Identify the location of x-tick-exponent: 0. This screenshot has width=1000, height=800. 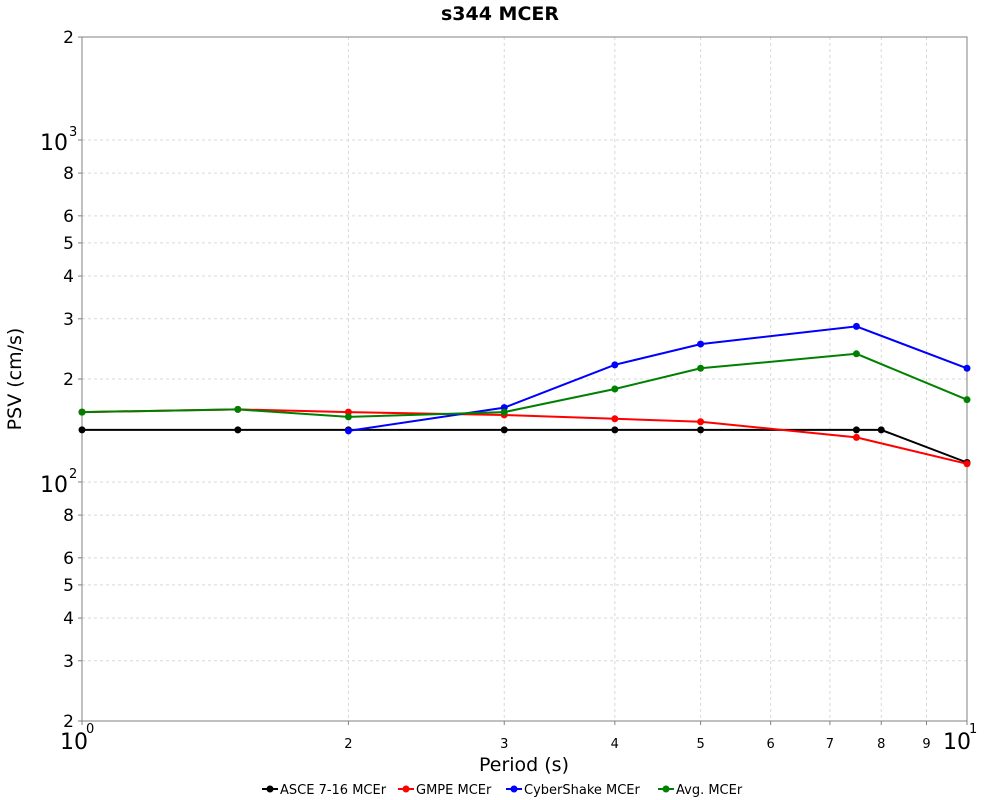
(90, 729).